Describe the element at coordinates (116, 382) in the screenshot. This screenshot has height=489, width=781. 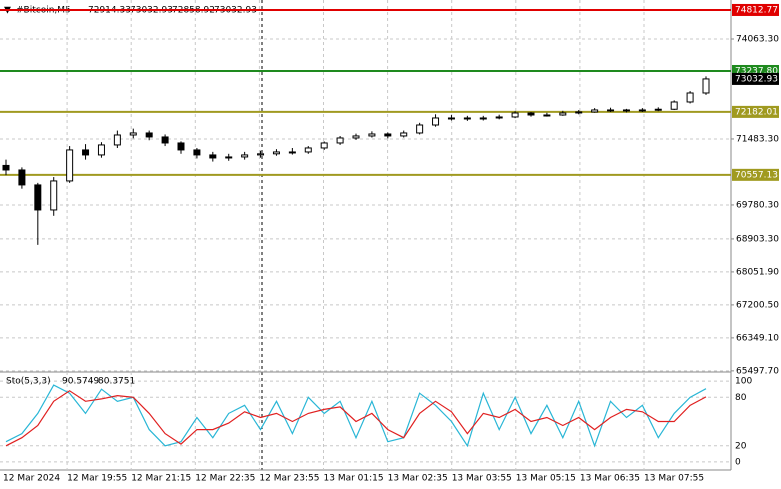
I see `stoch-value: 80.3751` at that location.